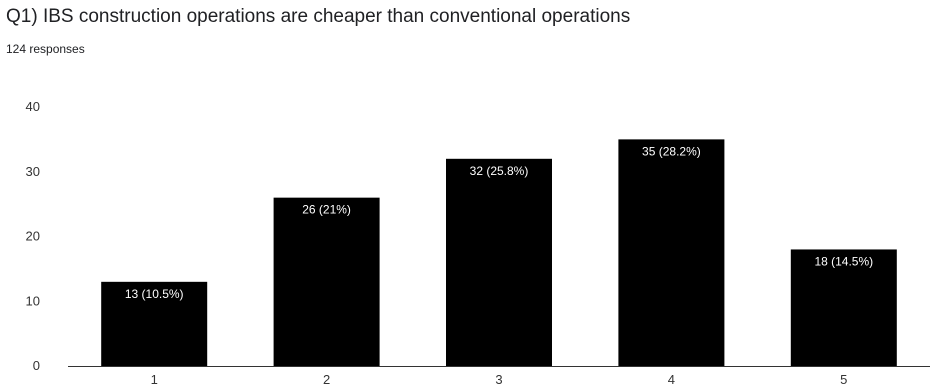  I want to click on data-label-1: 13 (10.5%), so click(154, 294).